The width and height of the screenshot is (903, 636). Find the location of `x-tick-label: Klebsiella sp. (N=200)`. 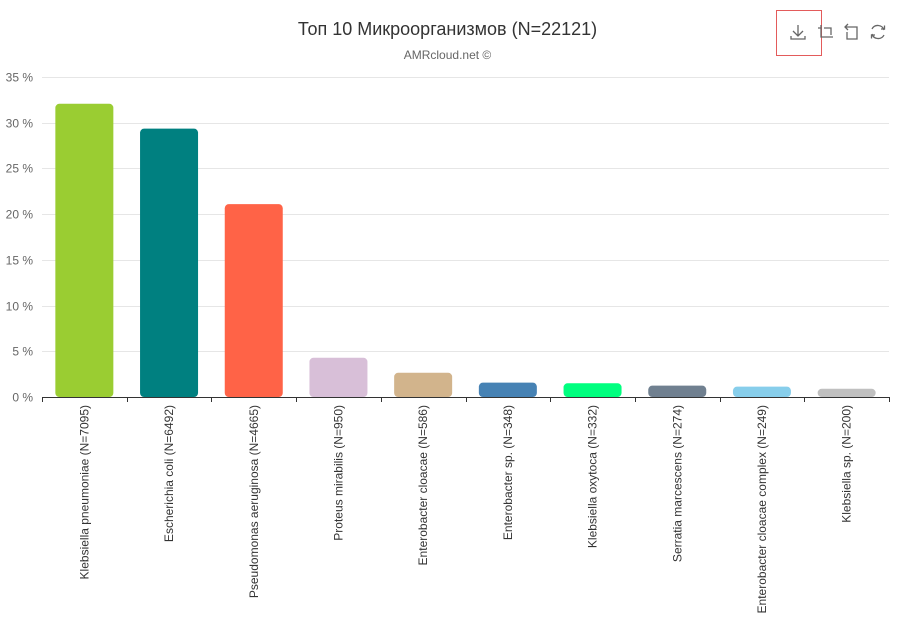

x-tick-label: Klebsiella sp. (N=200) is located at coordinates (847, 464).